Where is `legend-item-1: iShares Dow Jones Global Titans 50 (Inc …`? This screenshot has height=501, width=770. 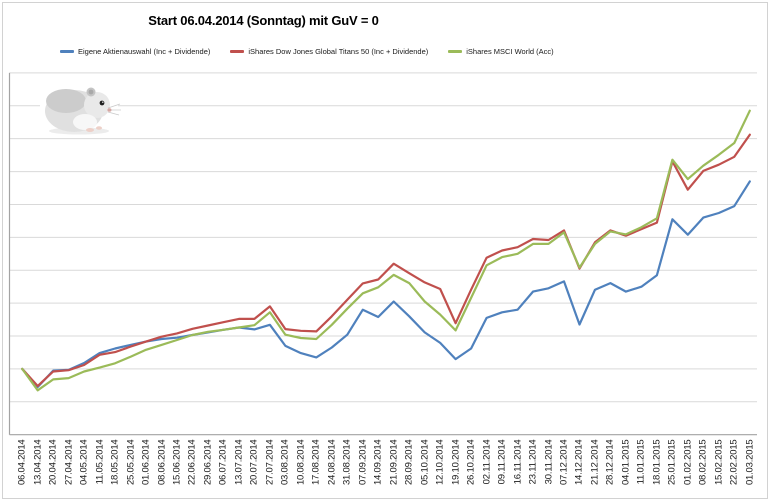
legend-item-1: iShares Dow Jones Global Titans 50 (Inc … is located at coordinates (329, 51).